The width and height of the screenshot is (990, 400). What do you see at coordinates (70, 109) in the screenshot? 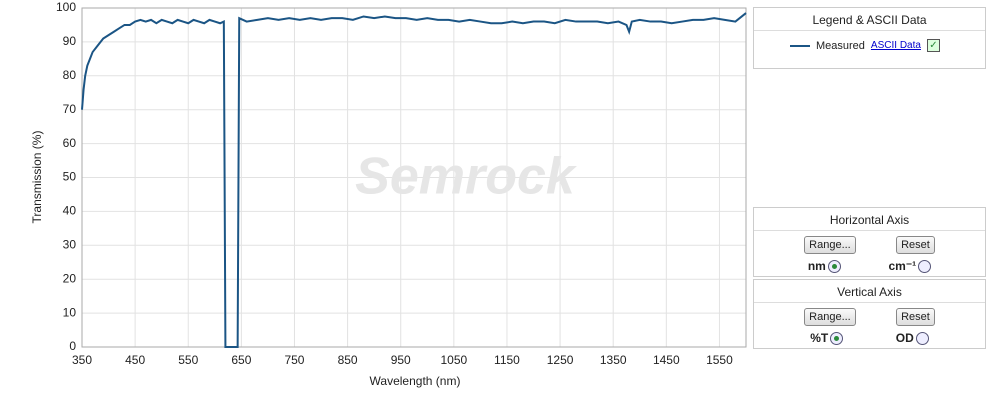
I see `y-tick-label: 70` at bounding box center [70, 109].